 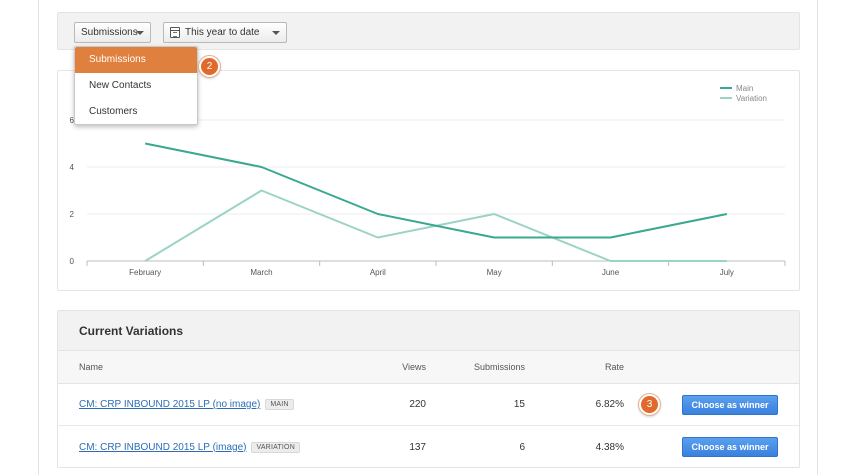 What do you see at coordinates (417, 404) in the screenshot?
I see `views-cell: 220` at bounding box center [417, 404].